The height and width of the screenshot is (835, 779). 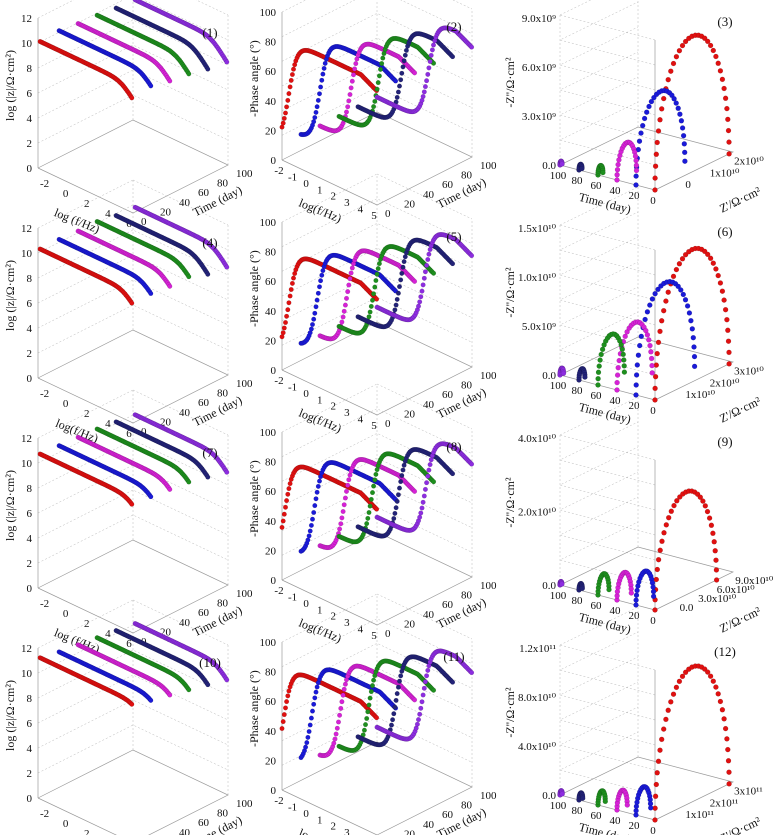 What do you see at coordinates (453, 26) in the screenshot?
I see `panel-label: (2)` at bounding box center [453, 26].